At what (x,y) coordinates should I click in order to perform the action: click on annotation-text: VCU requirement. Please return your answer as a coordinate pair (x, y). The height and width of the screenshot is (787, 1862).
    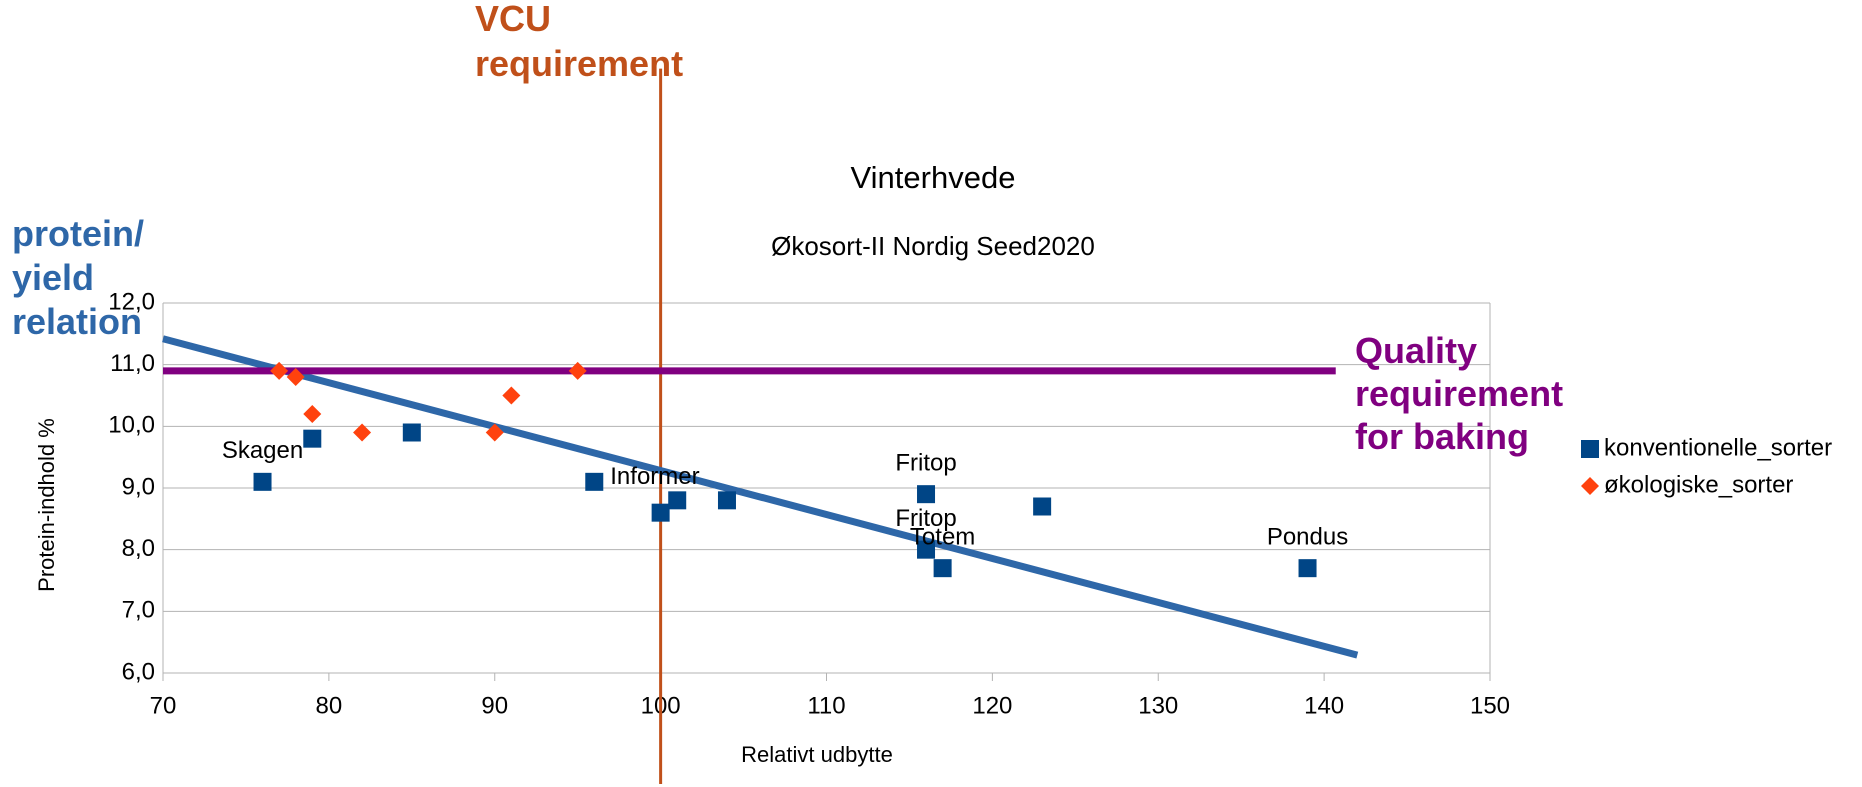
    Looking at the image, I should click on (579, 42).